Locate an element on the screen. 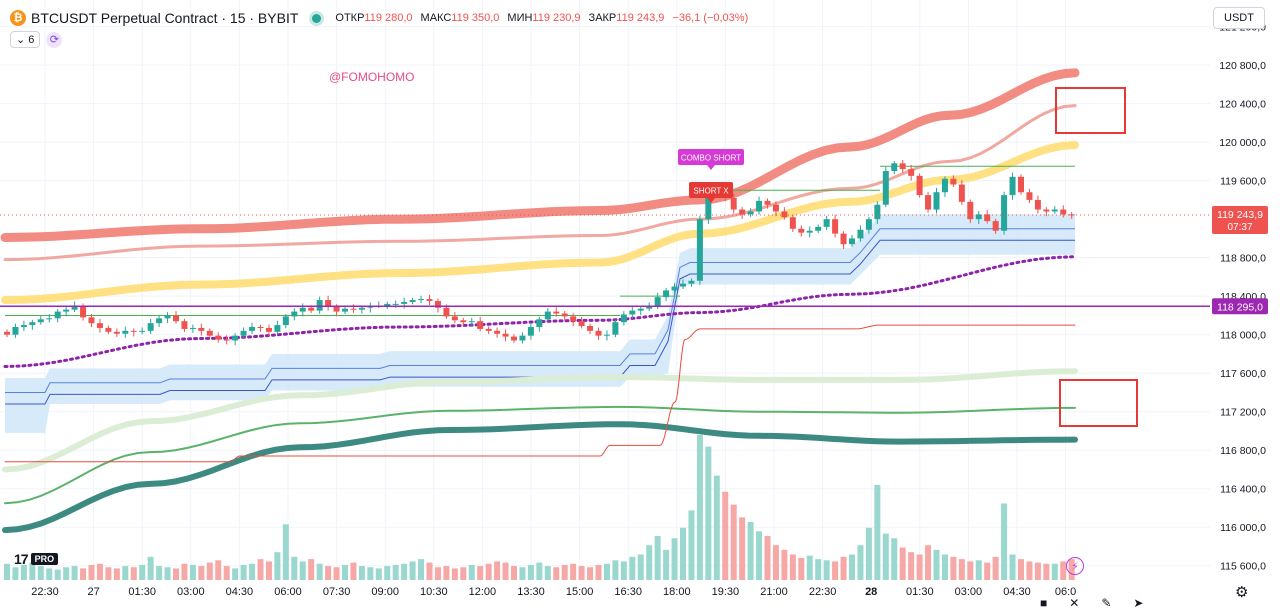  toolbar-send-icon: ➤ is located at coordinates (1138, 603).